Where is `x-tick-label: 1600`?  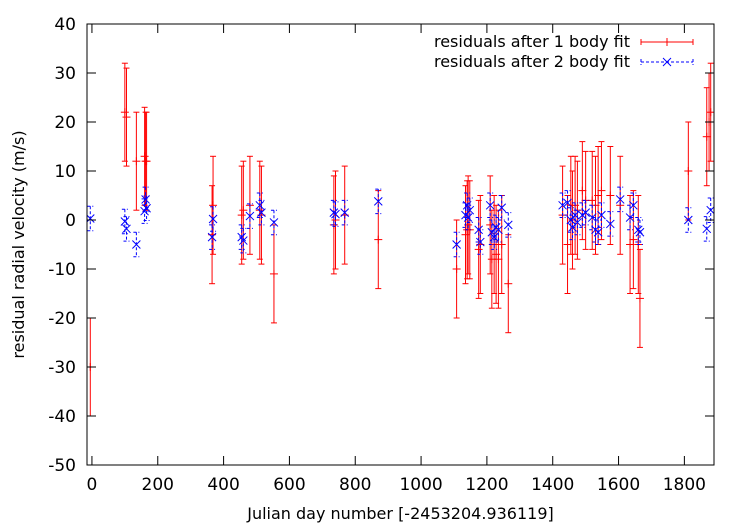 x-tick-label: 1600 is located at coordinates (618, 485).